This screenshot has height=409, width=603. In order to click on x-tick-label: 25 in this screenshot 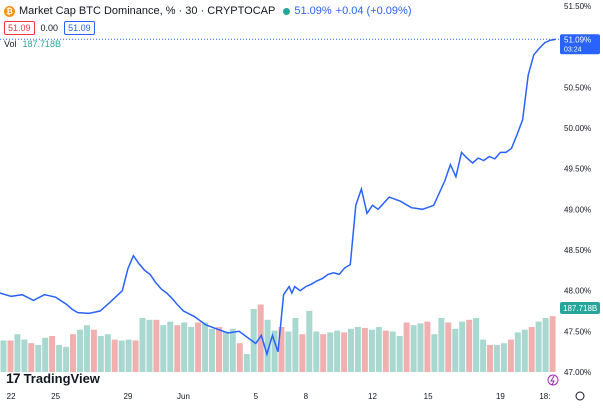, I will do `click(55, 396)`.